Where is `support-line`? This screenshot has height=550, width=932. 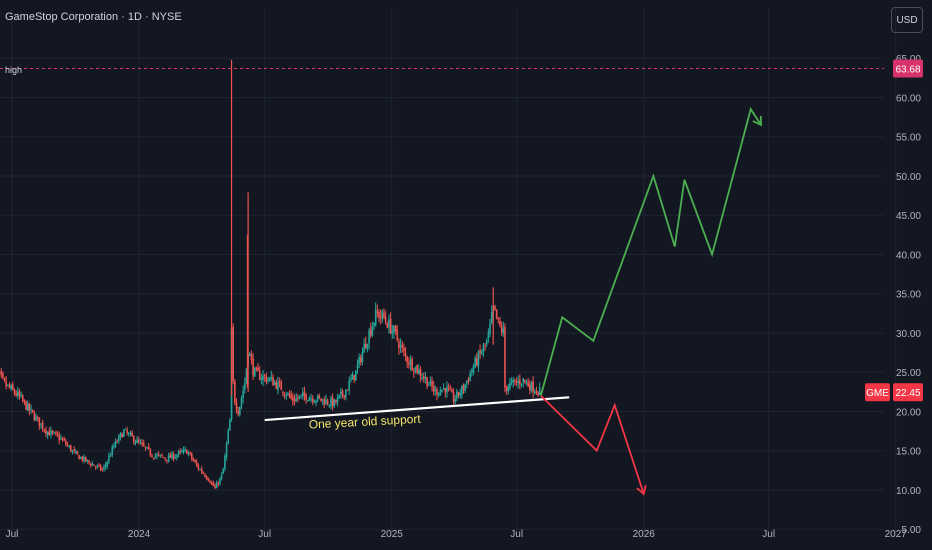
support-line is located at coordinates (417, 409).